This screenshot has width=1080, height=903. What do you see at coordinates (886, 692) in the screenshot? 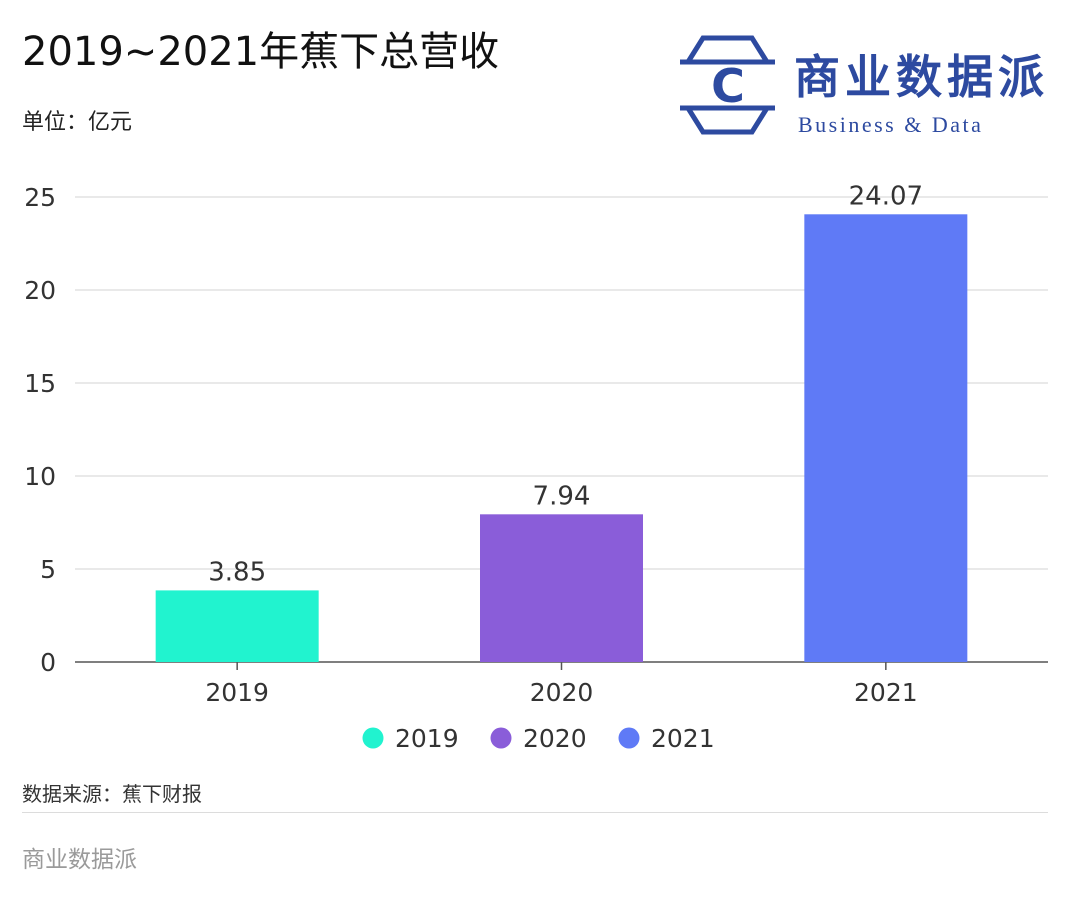
I see `x-tick-label-2021: 2021` at bounding box center [886, 692].